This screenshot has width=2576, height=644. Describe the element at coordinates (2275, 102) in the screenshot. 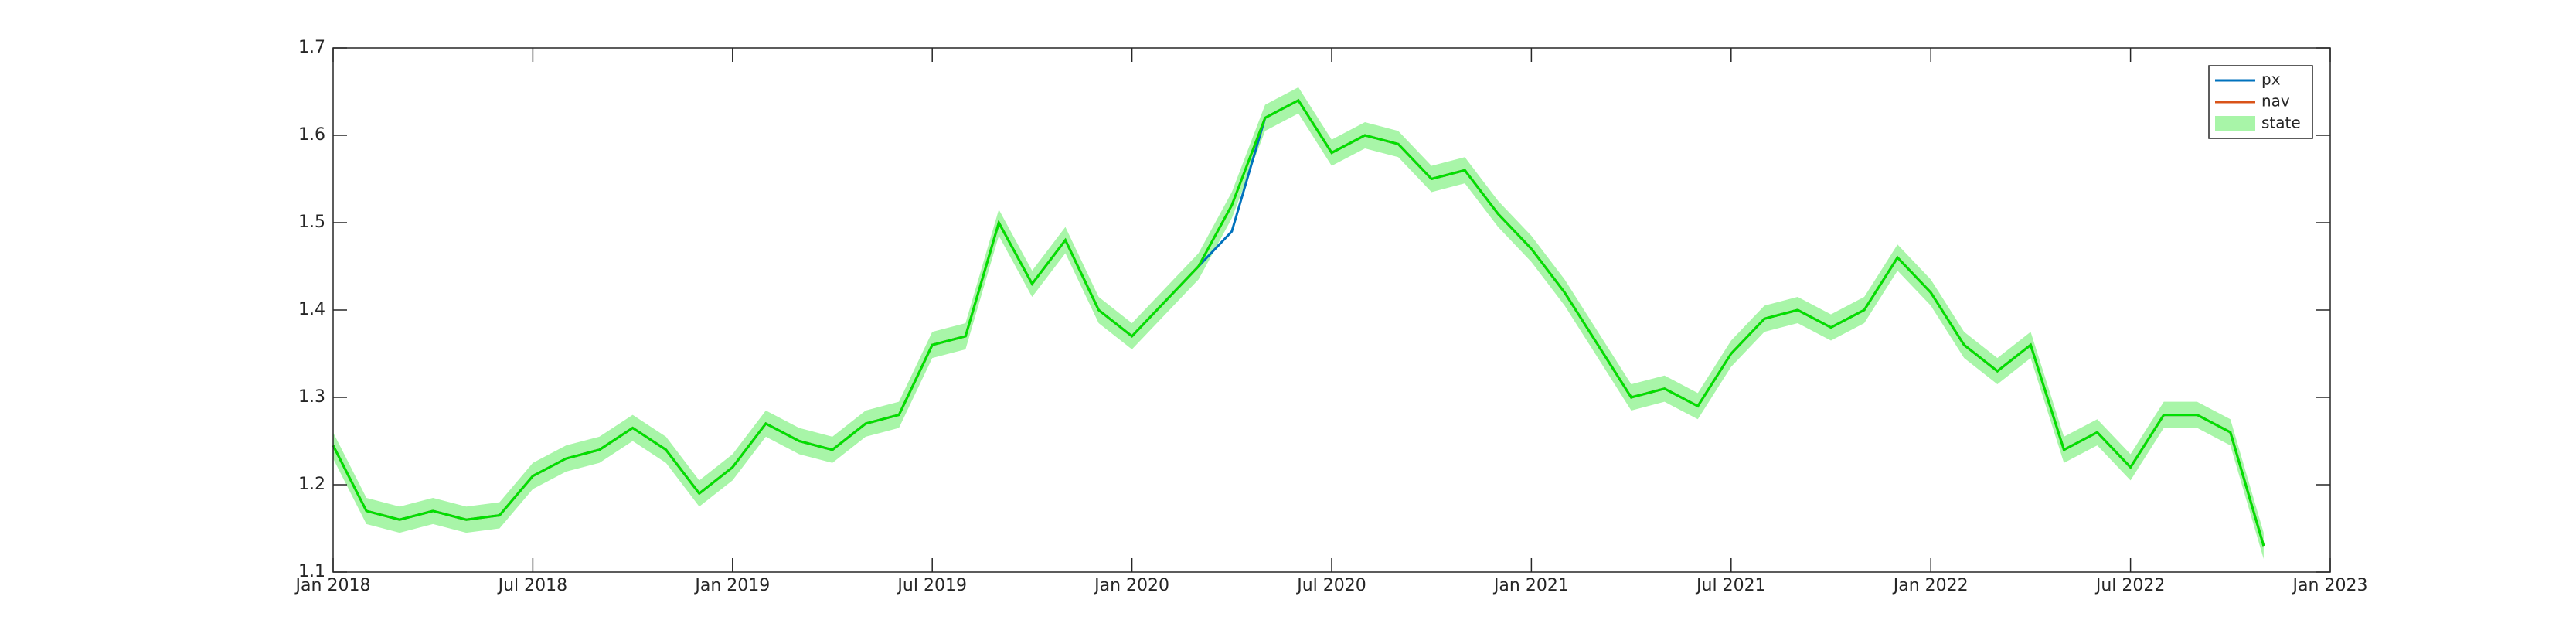

I see `legend-label: nav` at that location.